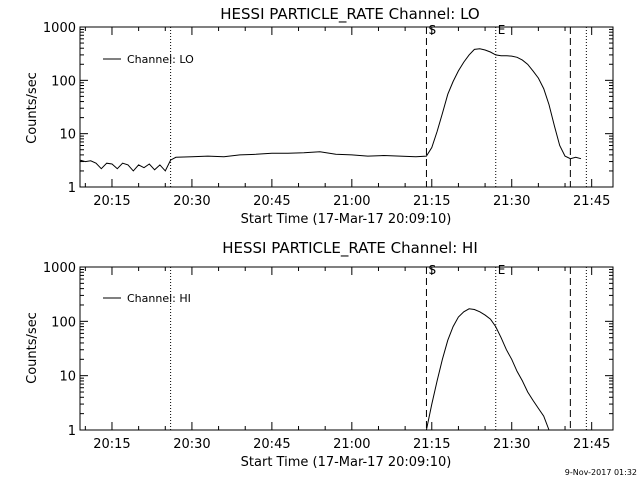  Describe the element at coordinates (160, 59) in the screenshot. I see `legend-entry: Channel: LO` at that location.